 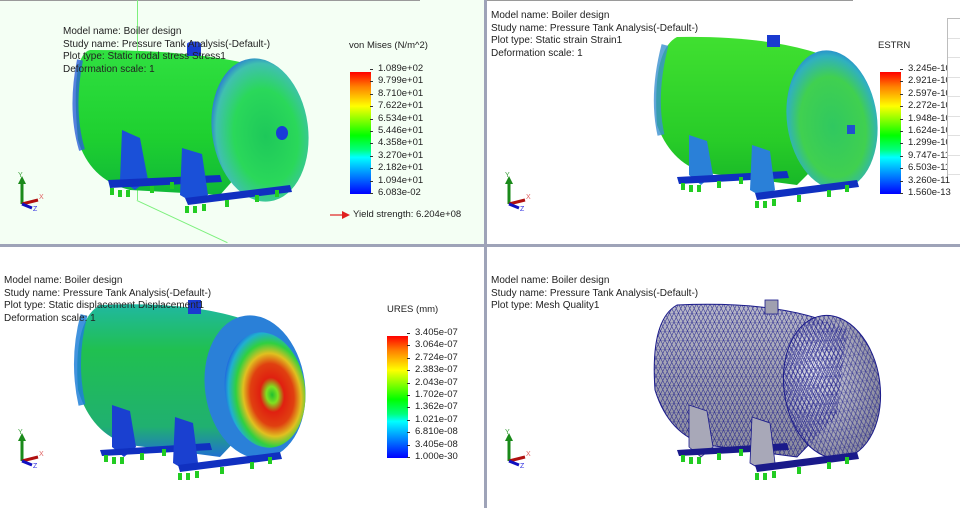 I want to click on legend-value: 6.534e+01, so click(x=396, y=118).